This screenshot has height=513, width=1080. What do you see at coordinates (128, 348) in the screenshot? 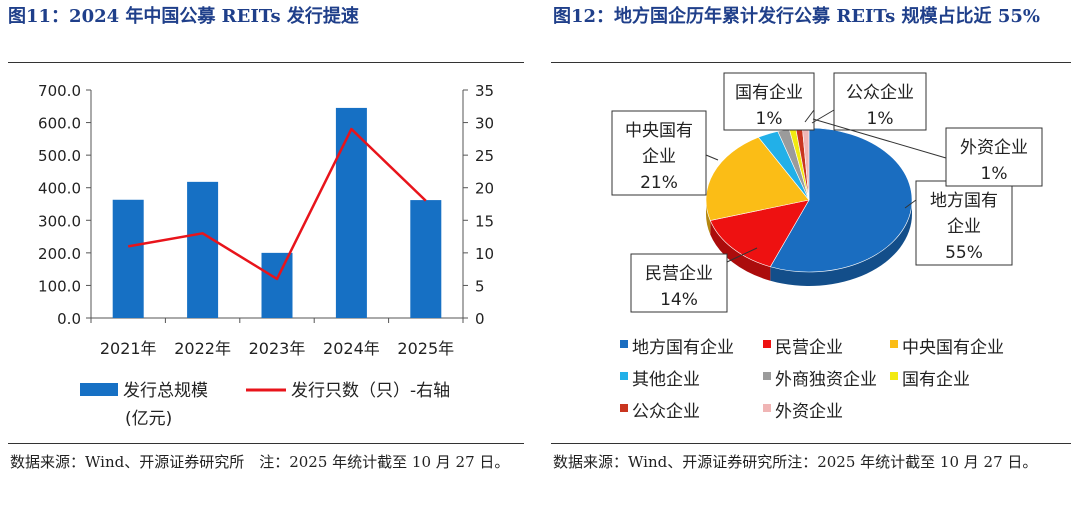
I see `x-tick-label: 2021年` at bounding box center [128, 348].